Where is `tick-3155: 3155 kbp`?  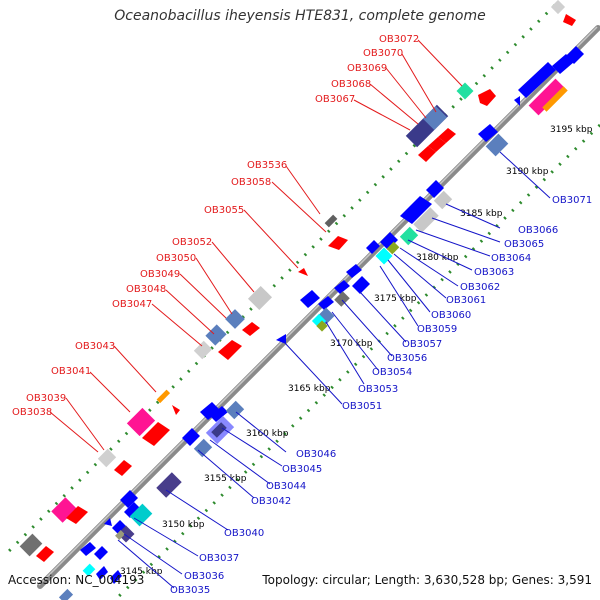 tick-3155: 3155 kbp is located at coordinates (225, 479).